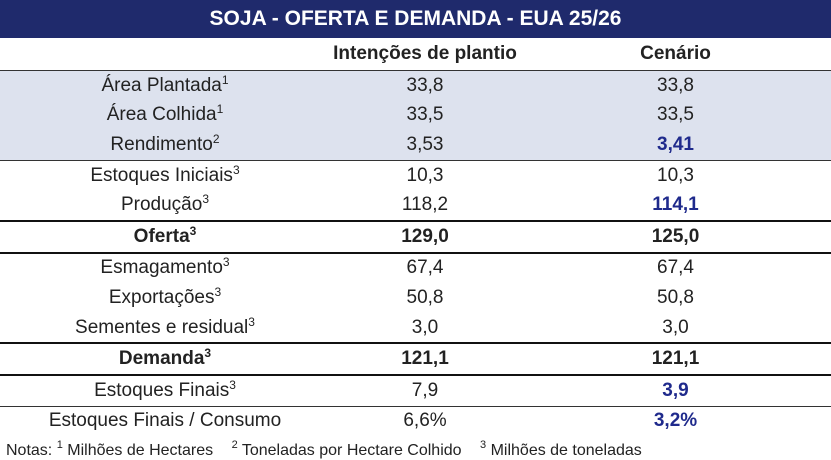 Image resolution: width=831 pixels, height=460 pixels. Describe the element at coordinates (566, 451) in the screenshot. I see `note-text: Milhões de toneladas` at that location.